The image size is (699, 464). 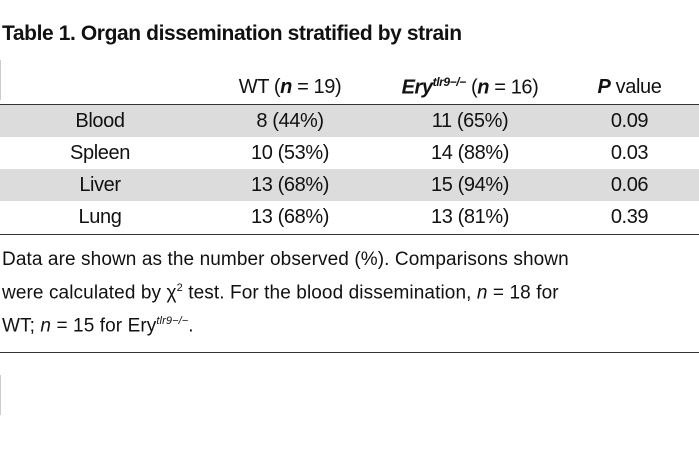 What do you see at coordinates (514, 87) in the screenshot?
I see `text: = 16)` at bounding box center [514, 87].